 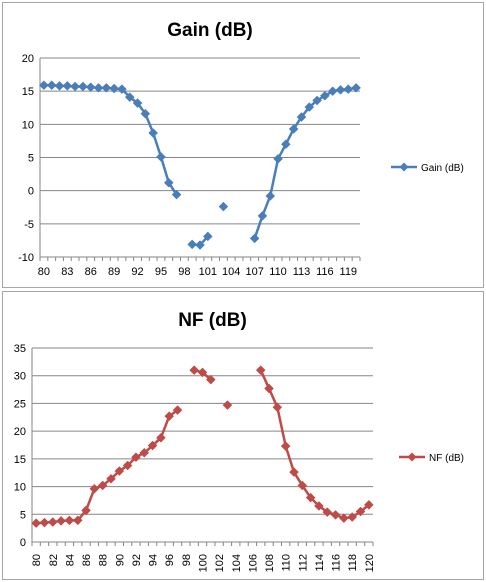 I want to click on nf-x-tick-label: 94, so click(x=154, y=560).